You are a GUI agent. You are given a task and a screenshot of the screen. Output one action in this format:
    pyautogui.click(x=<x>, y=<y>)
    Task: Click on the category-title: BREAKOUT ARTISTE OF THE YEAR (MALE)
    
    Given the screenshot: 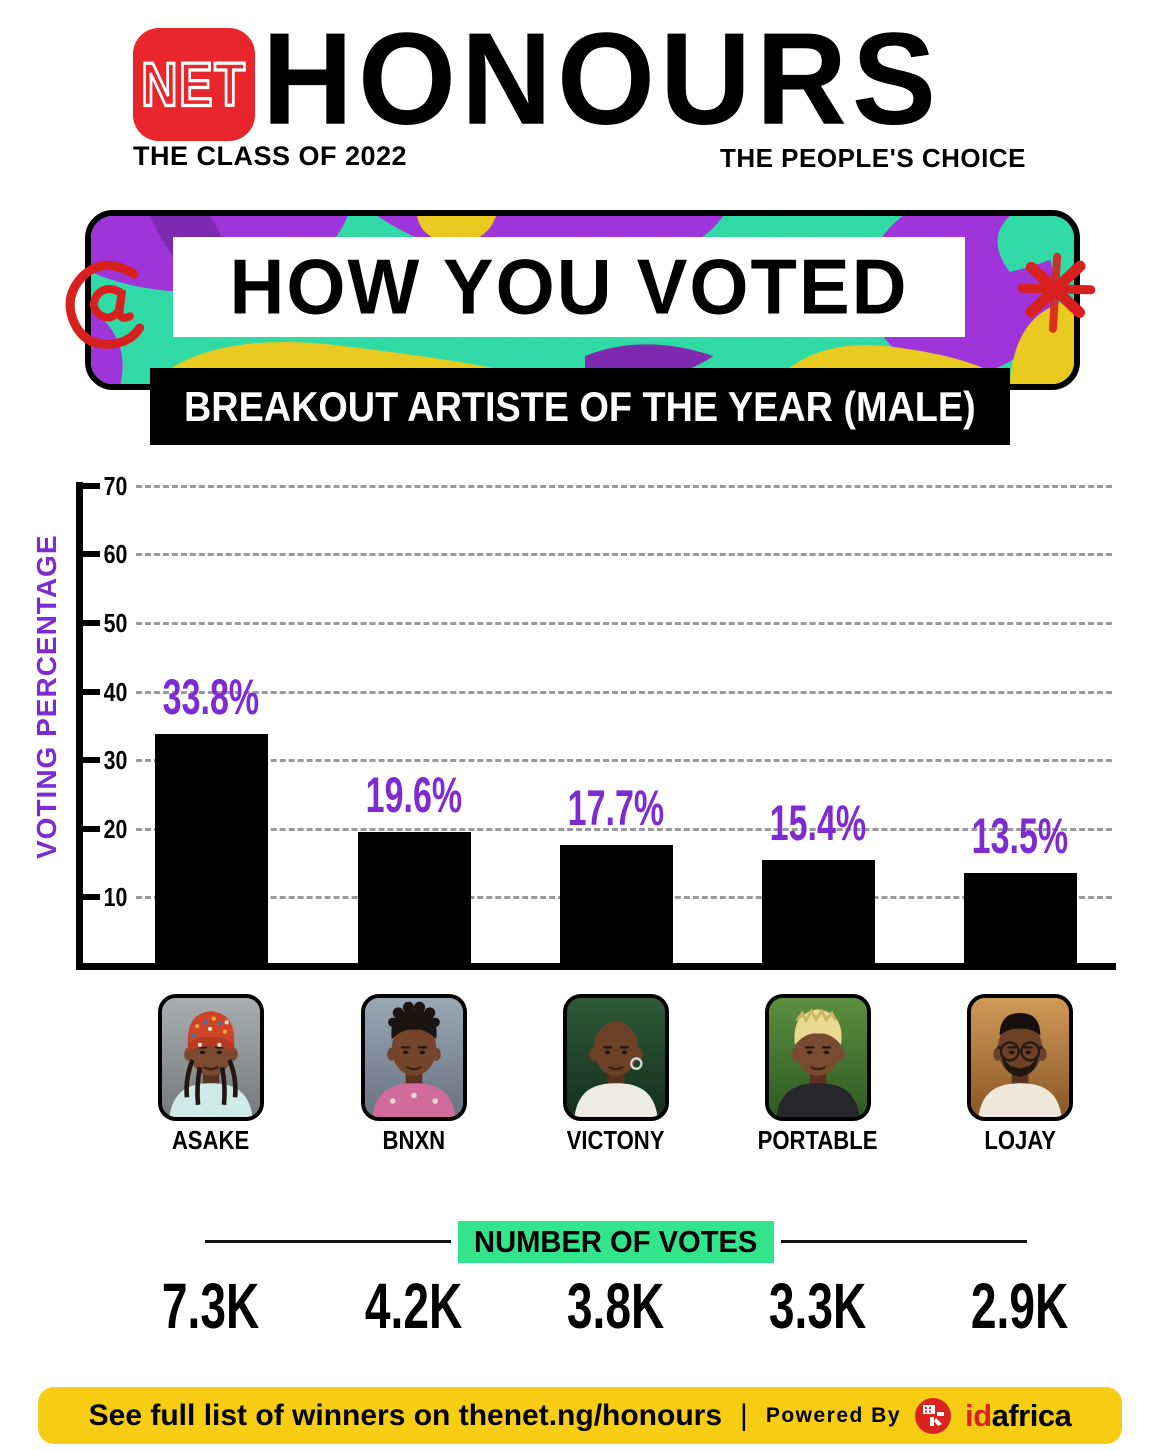 What is the action you would take?
    pyautogui.click(x=580, y=406)
    